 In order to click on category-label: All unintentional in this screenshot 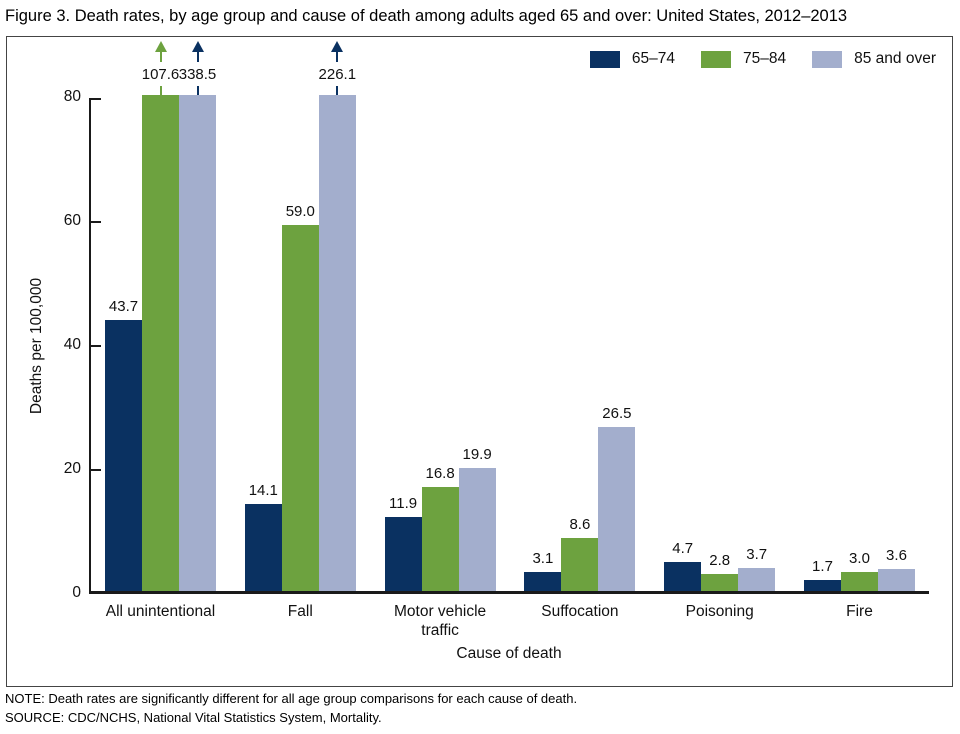, I will do `click(160, 611)`.